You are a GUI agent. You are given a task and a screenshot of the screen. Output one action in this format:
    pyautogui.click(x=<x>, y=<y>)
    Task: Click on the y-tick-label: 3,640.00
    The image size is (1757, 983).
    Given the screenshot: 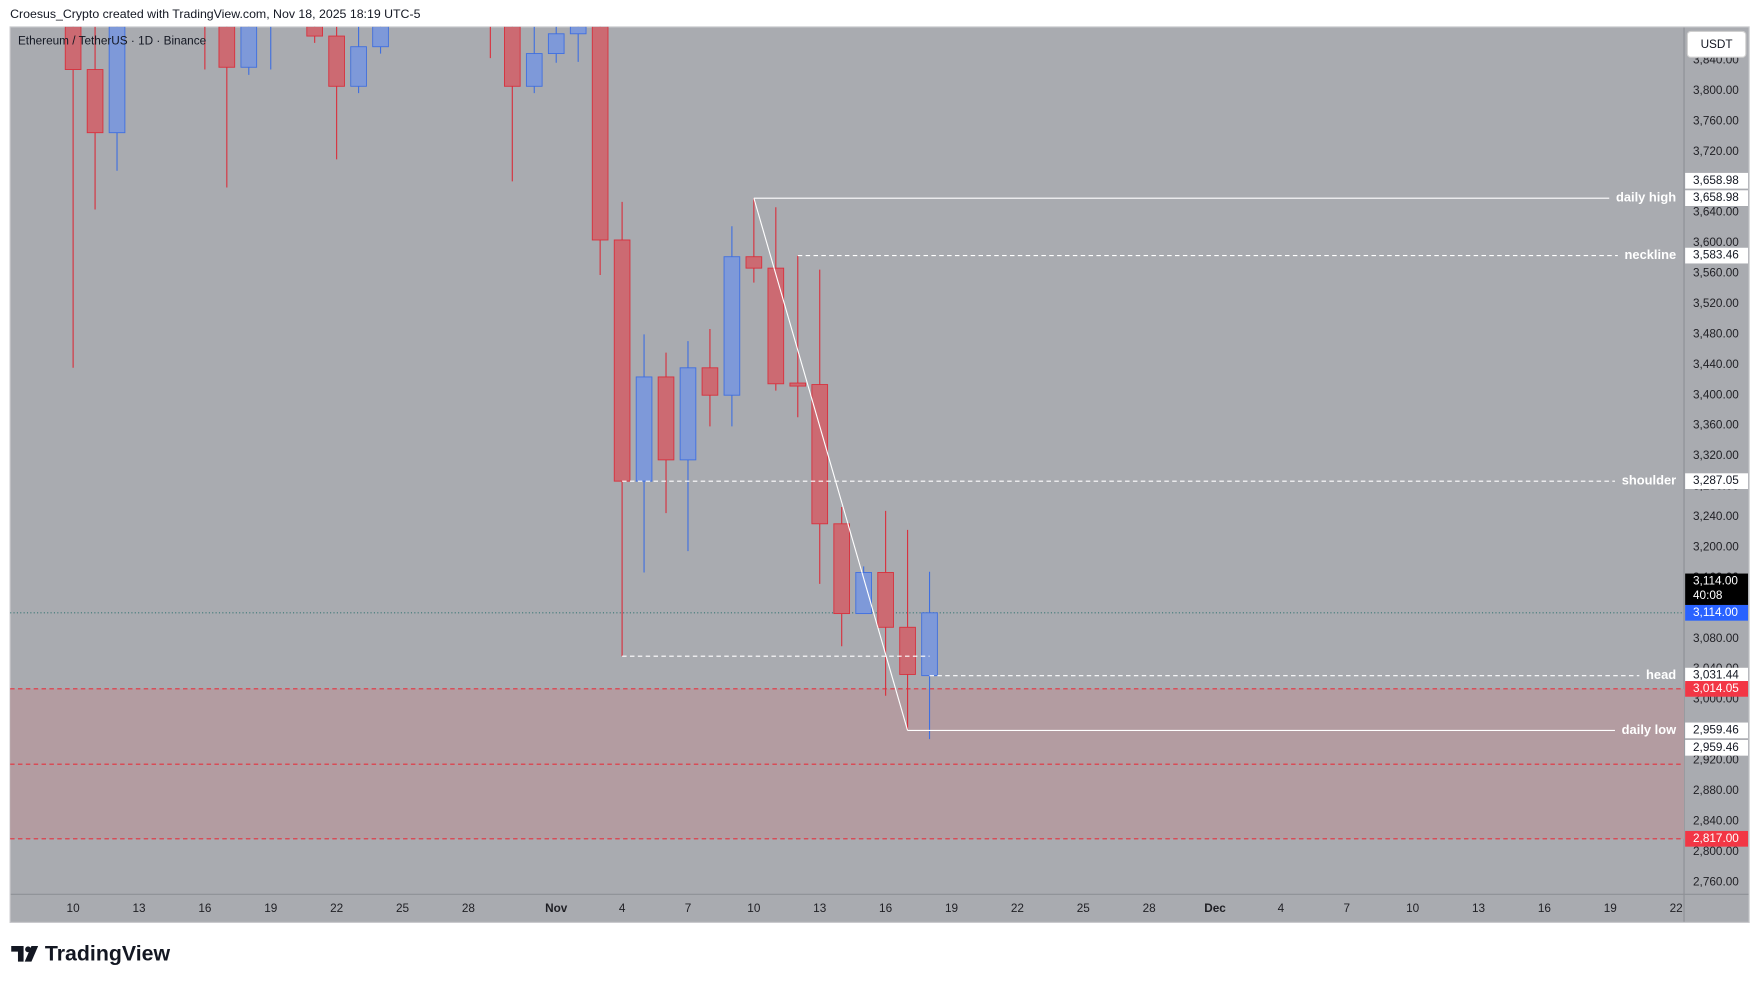 What is the action you would take?
    pyautogui.click(x=1716, y=212)
    